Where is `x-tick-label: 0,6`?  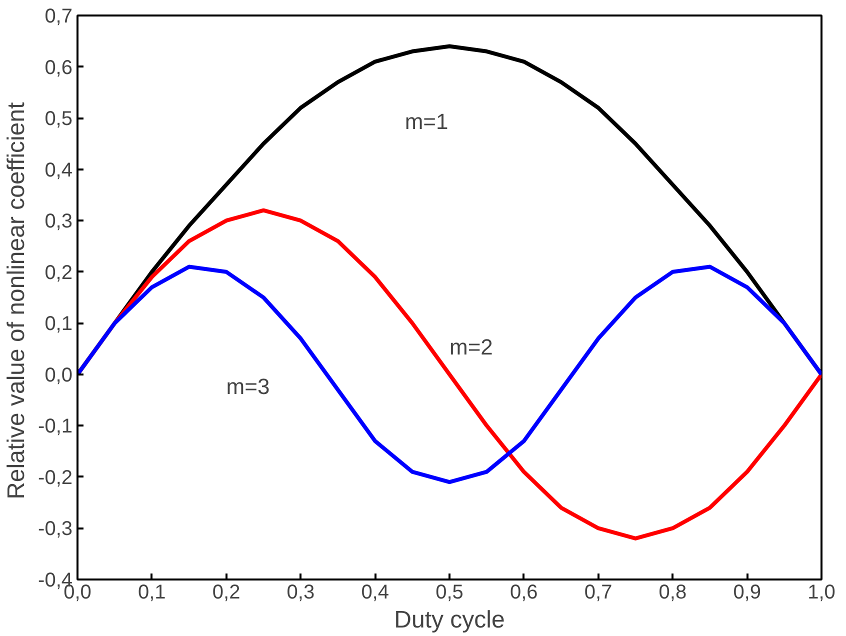 x-tick-label: 0,6 is located at coordinates (524, 593).